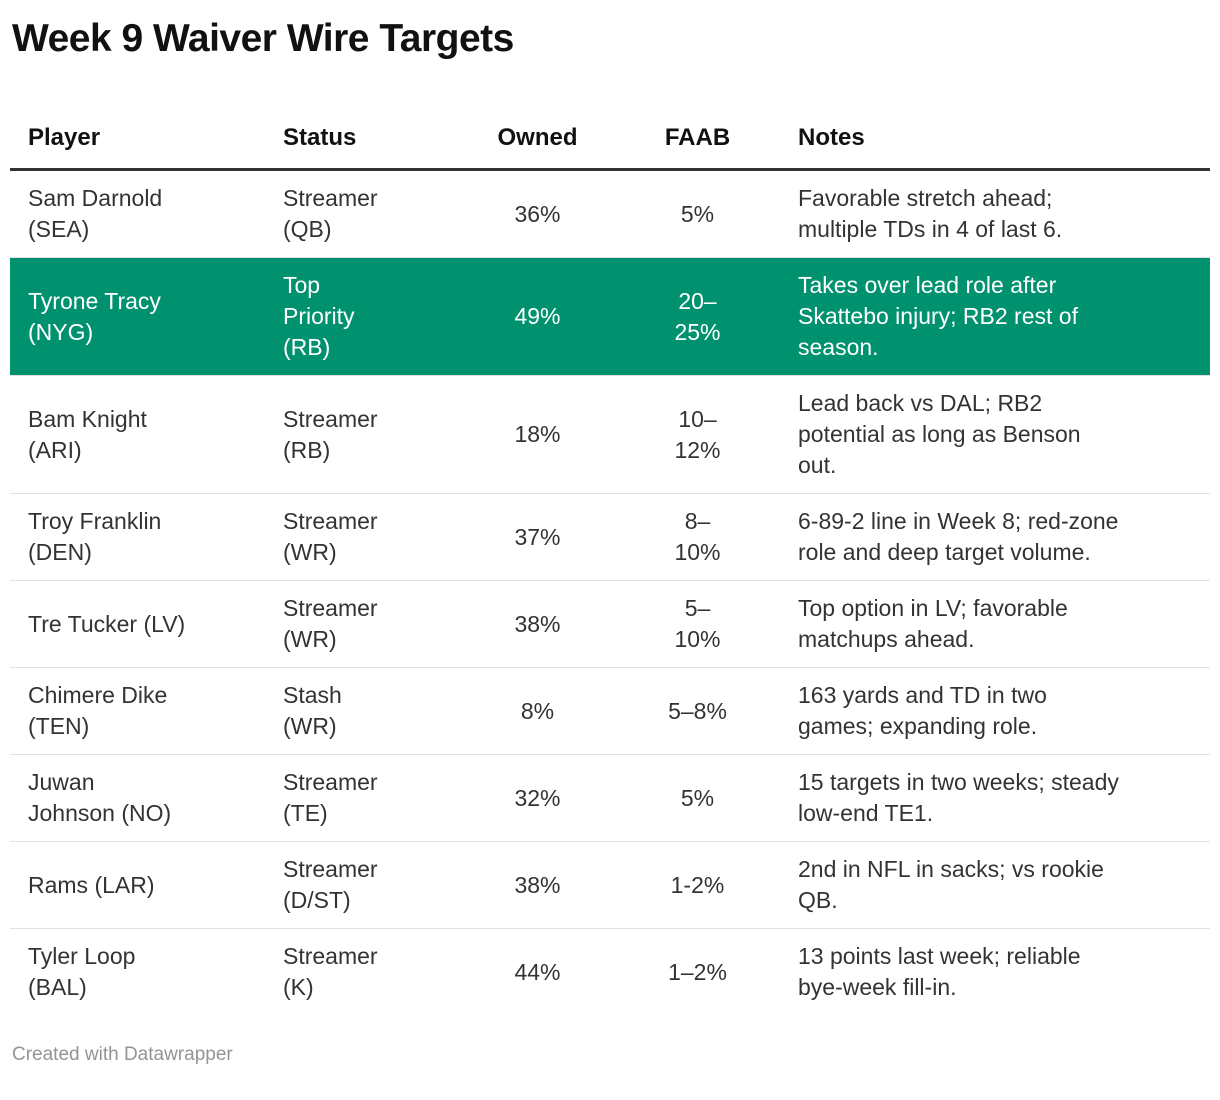 The height and width of the screenshot is (1100, 1220). Describe the element at coordinates (697, 971) in the screenshot. I see `cell-faab: 1–2%` at that location.